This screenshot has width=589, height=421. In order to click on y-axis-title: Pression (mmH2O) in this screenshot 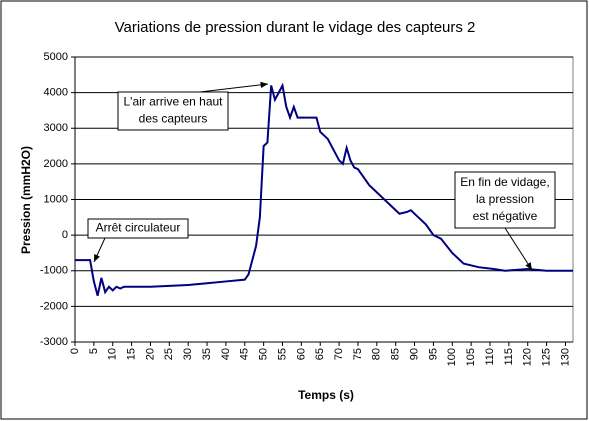, I will do `click(26, 200)`.